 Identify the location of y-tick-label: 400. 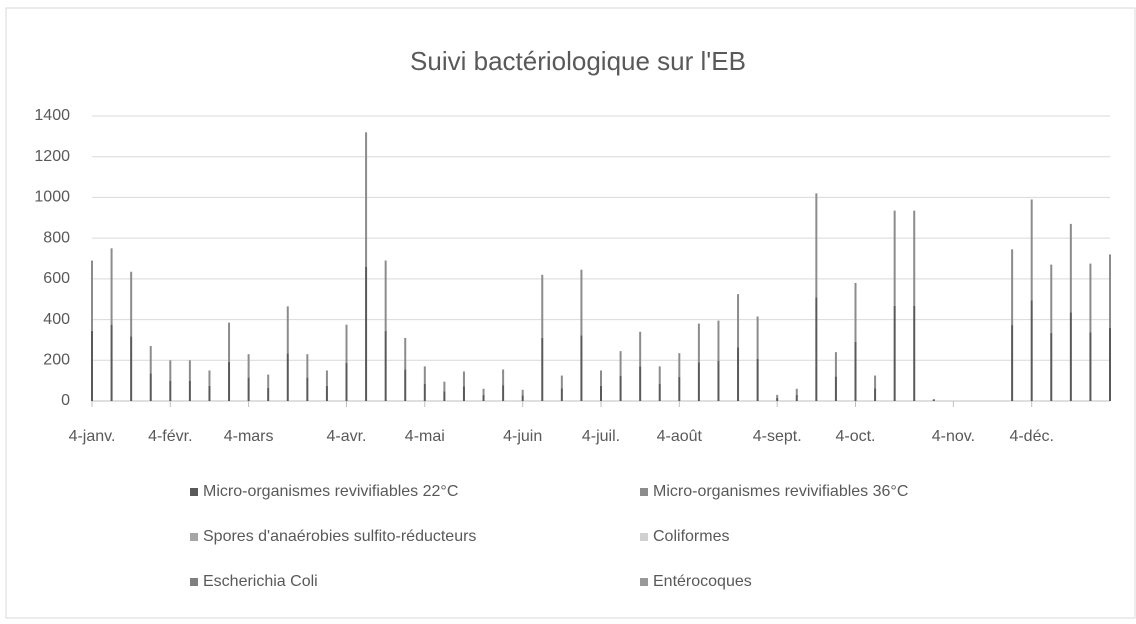
(56, 319).